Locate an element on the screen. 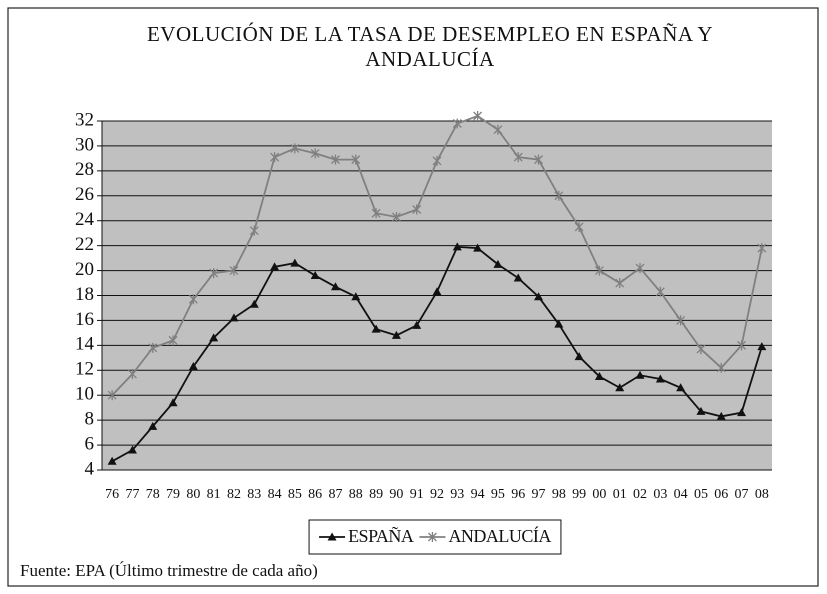 This screenshot has height=594, width=827. y-tick-label: 32 is located at coordinates (84, 119).